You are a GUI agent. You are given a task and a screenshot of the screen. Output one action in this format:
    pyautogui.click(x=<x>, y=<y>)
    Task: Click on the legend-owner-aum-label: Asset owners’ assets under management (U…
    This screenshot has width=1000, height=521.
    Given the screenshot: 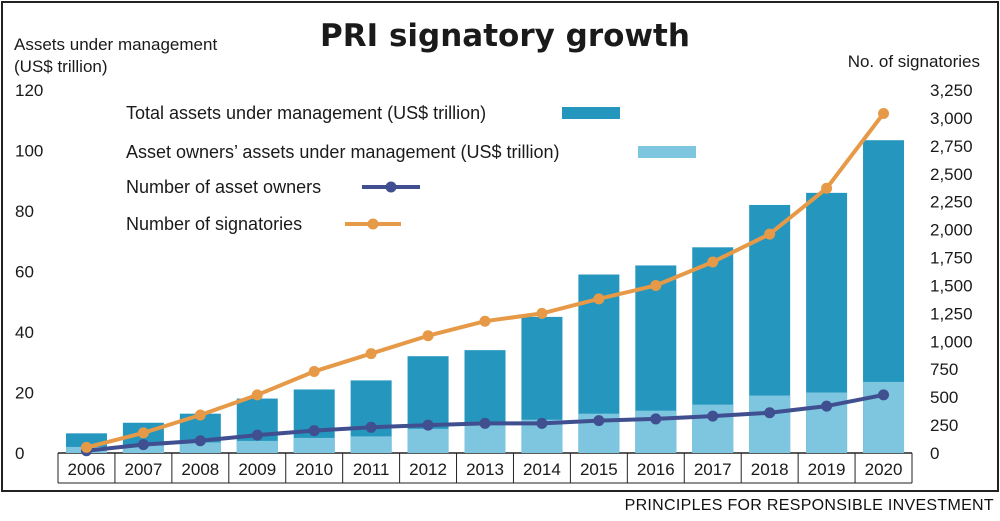 What is the action you would take?
    pyautogui.click(x=343, y=152)
    